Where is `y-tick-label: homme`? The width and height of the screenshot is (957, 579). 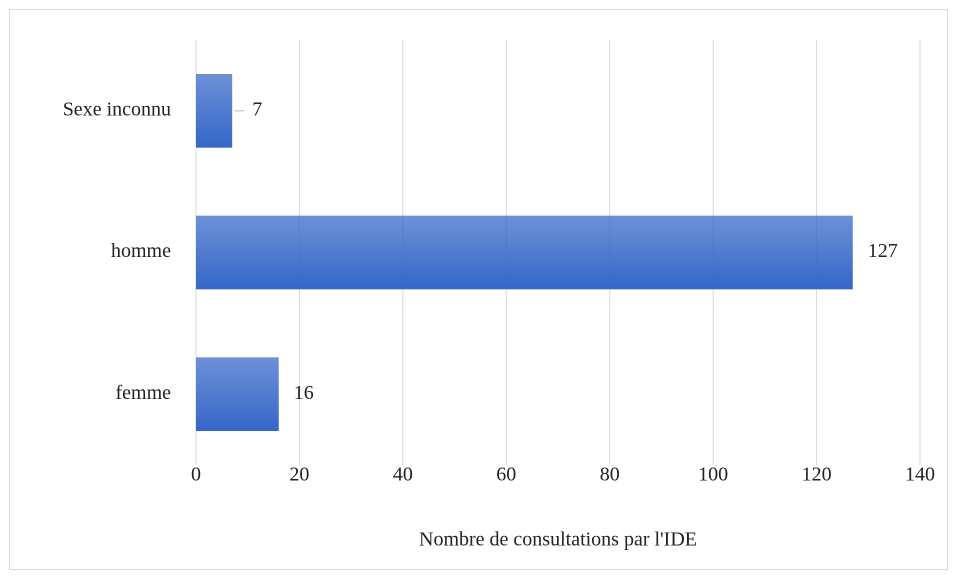
y-tick-label: homme is located at coordinates (141, 251).